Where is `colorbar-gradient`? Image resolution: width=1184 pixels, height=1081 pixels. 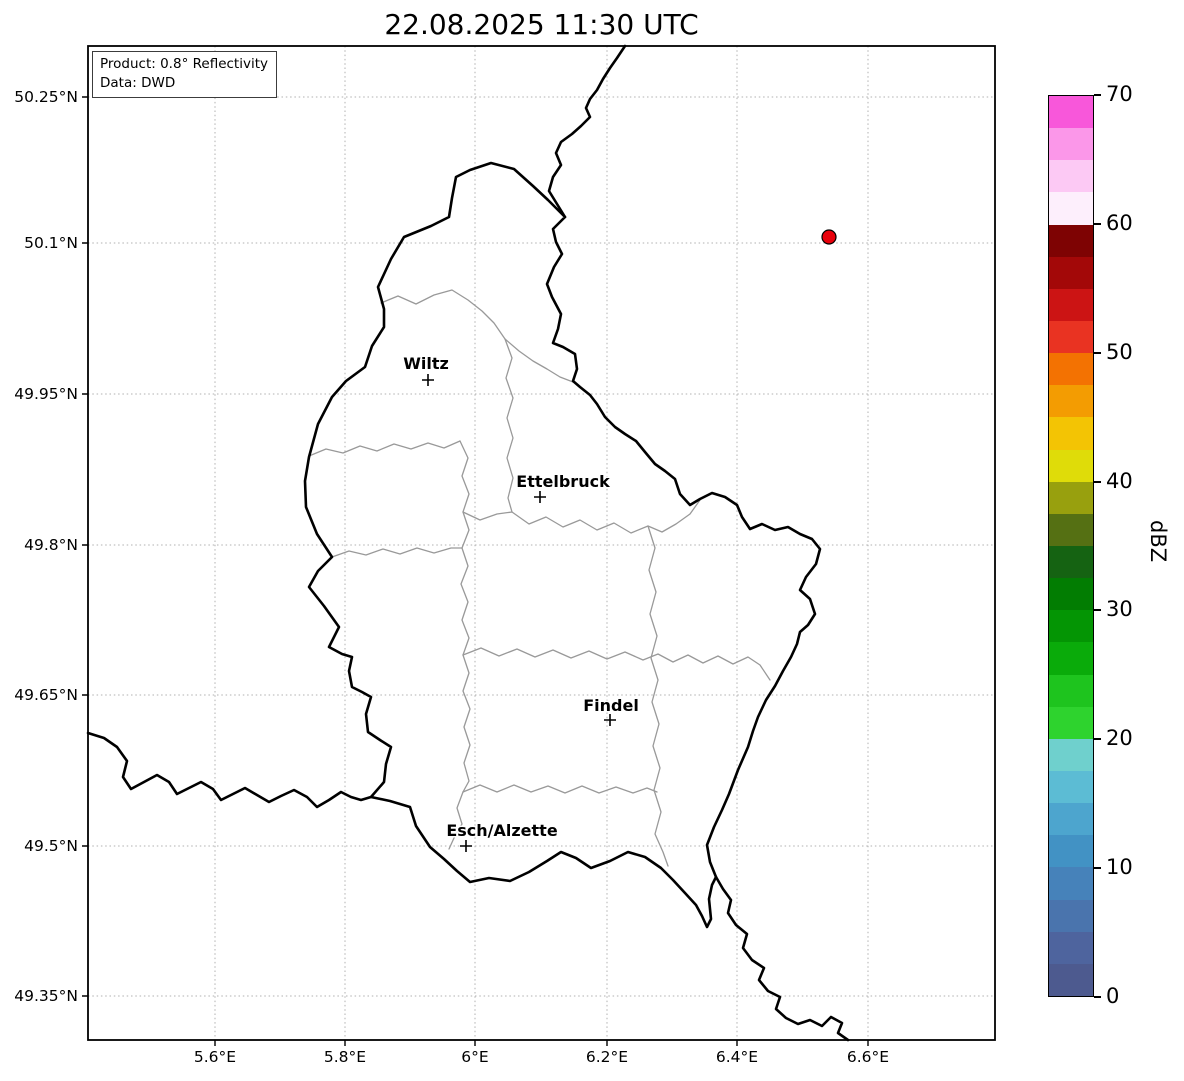 colorbar-gradient is located at coordinates (1071, 546).